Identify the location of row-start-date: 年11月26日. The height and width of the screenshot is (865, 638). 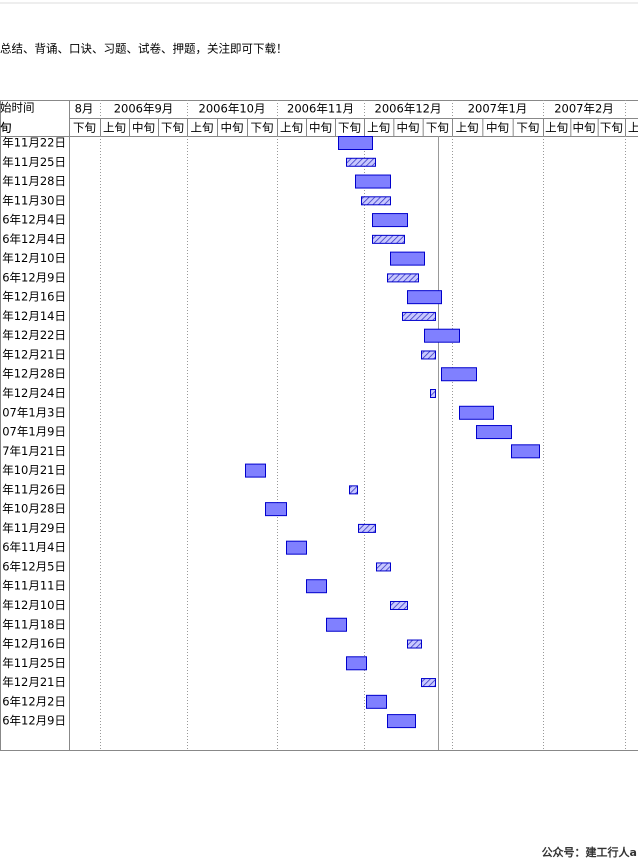
(34, 489).